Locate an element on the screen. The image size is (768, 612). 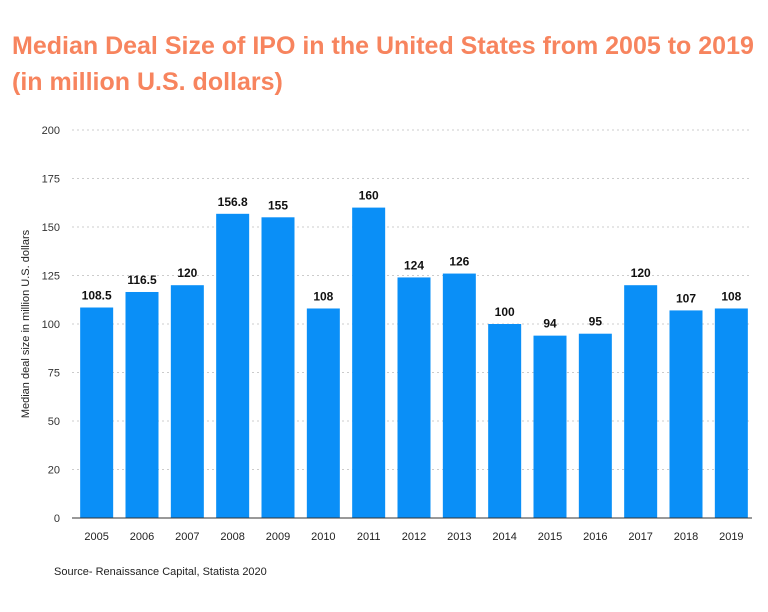
x-tick-label: 2012 is located at coordinates (414, 537).